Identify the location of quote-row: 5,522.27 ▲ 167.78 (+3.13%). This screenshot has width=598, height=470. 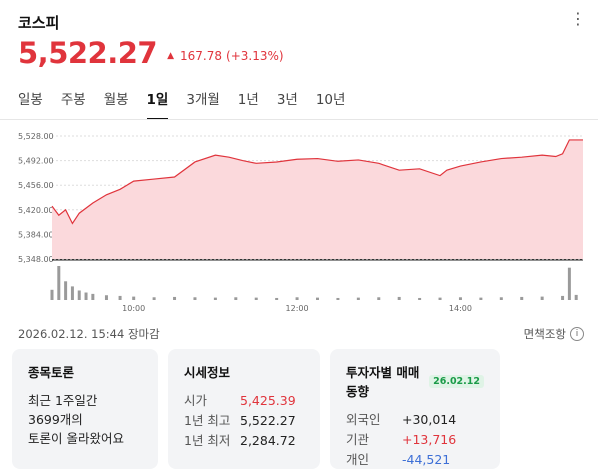
(151, 53).